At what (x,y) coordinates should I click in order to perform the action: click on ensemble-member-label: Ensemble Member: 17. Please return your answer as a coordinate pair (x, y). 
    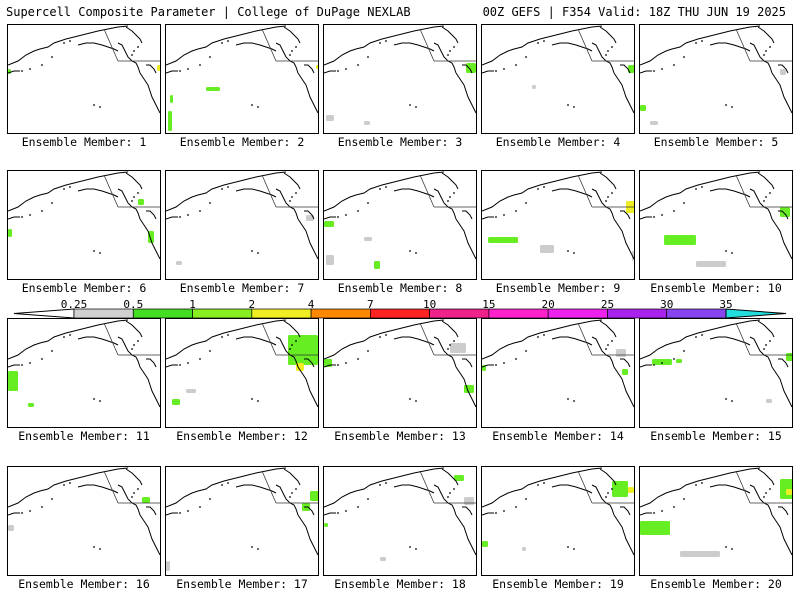
    Looking at the image, I should click on (242, 584).